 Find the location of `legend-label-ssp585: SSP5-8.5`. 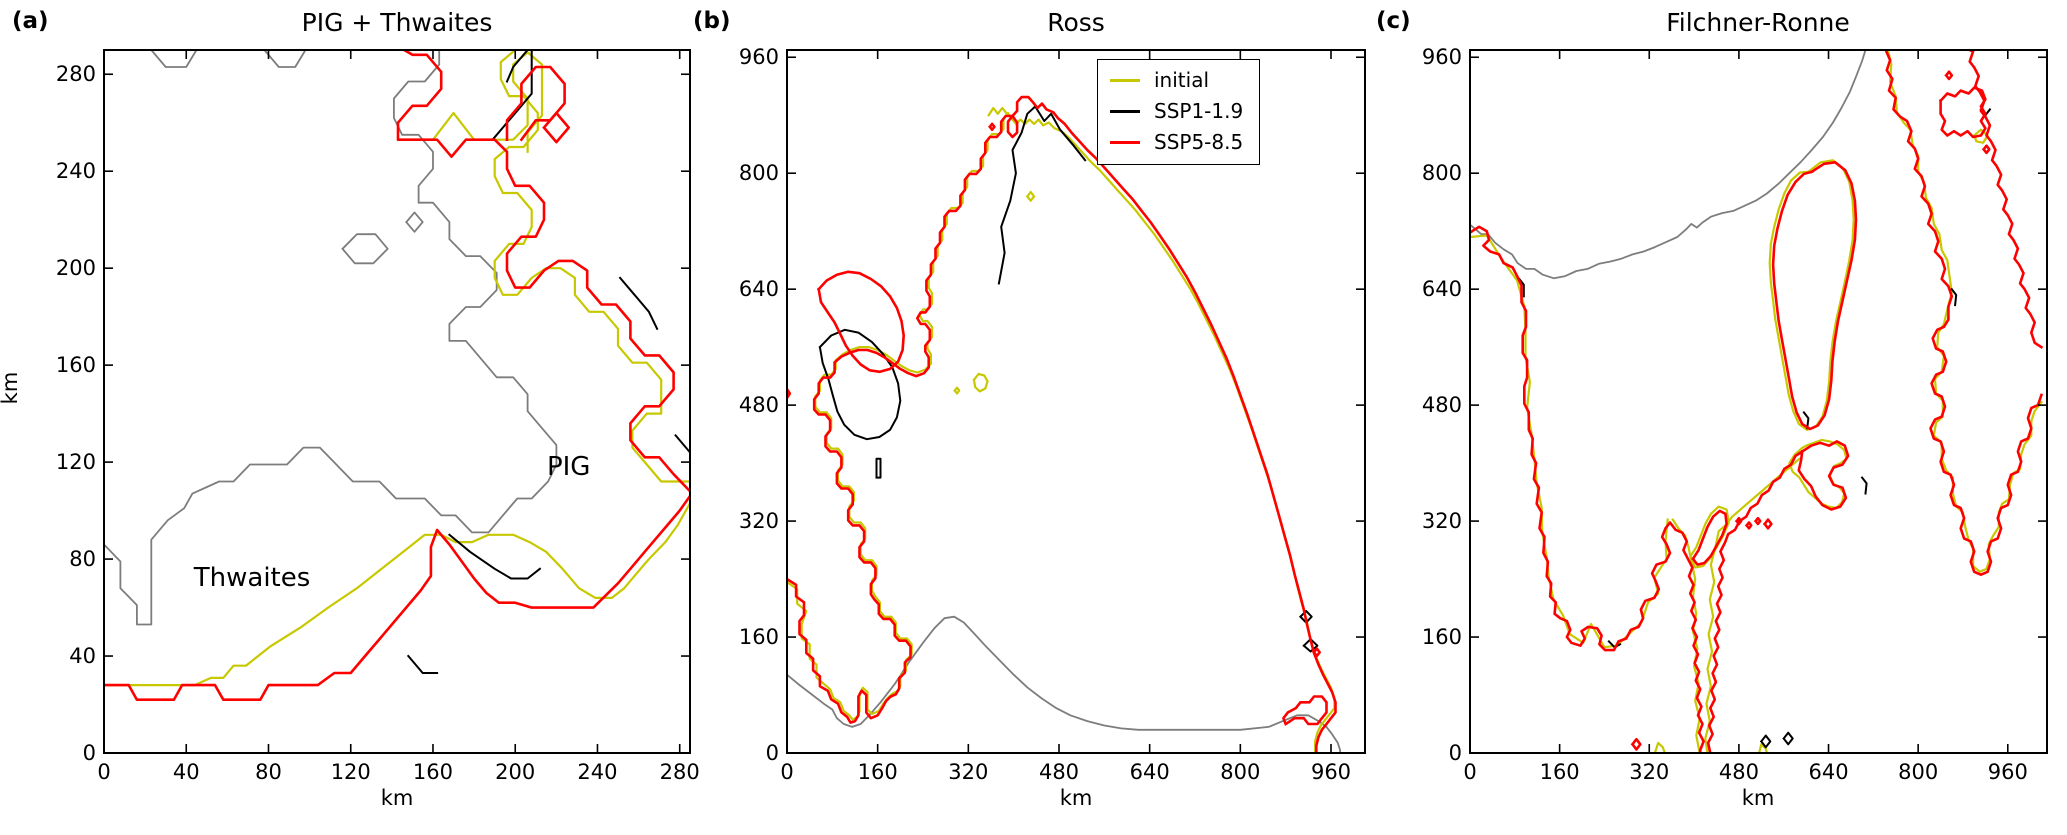

legend-label-ssp585: SSP5-8.5 is located at coordinates (1199, 142).